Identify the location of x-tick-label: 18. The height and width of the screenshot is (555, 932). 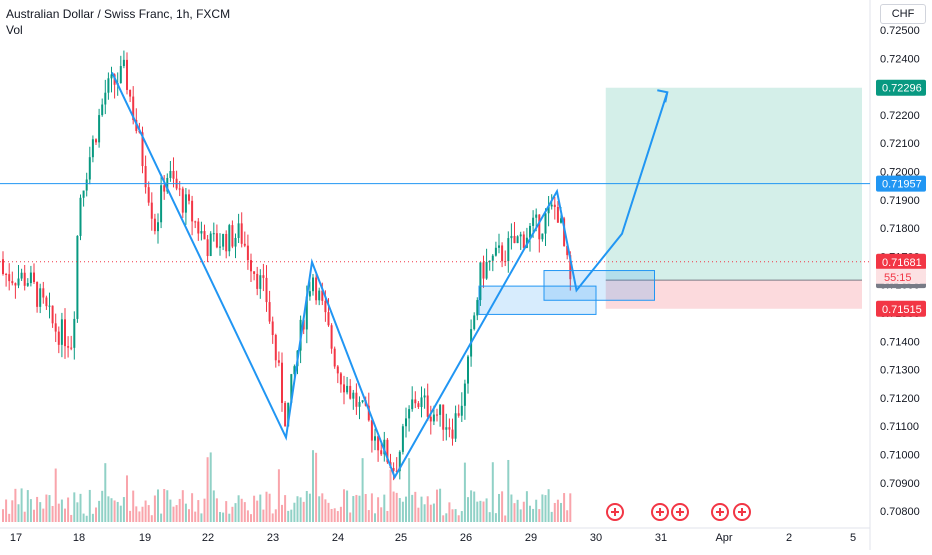
(79, 538).